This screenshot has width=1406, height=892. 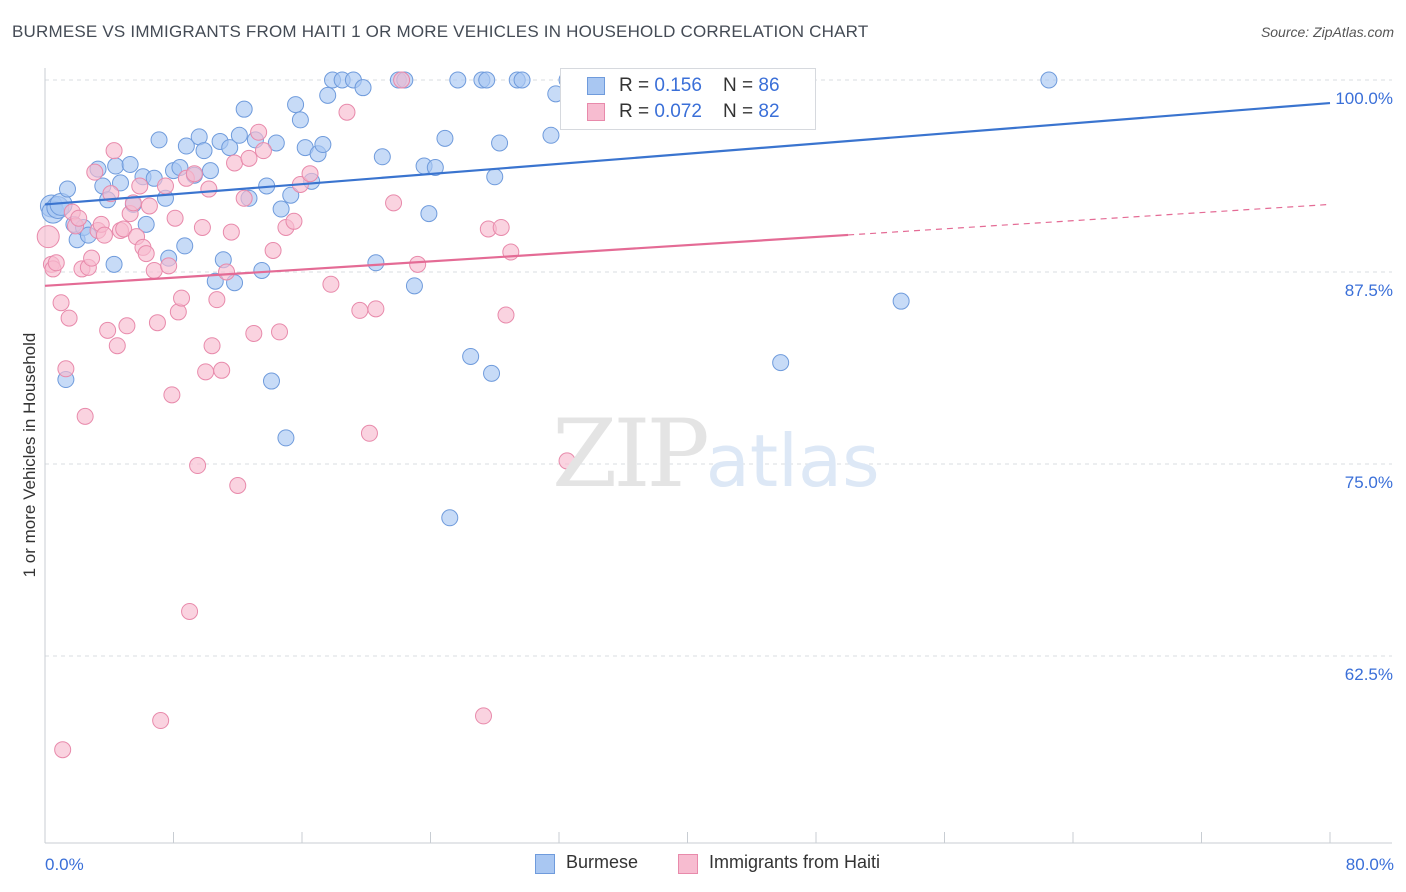 What do you see at coordinates (1364, 98) in the screenshot?
I see `y-tick-label: 100.0%` at bounding box center [1364, 98].